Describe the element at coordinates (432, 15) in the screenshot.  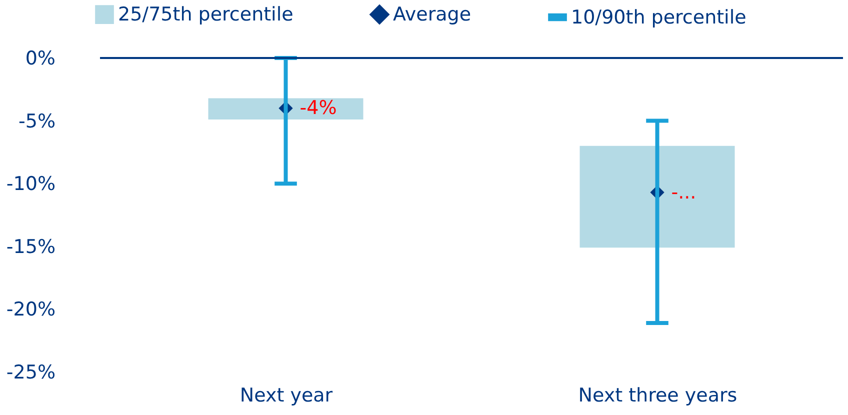
I see `legend-label: Average` at that location.